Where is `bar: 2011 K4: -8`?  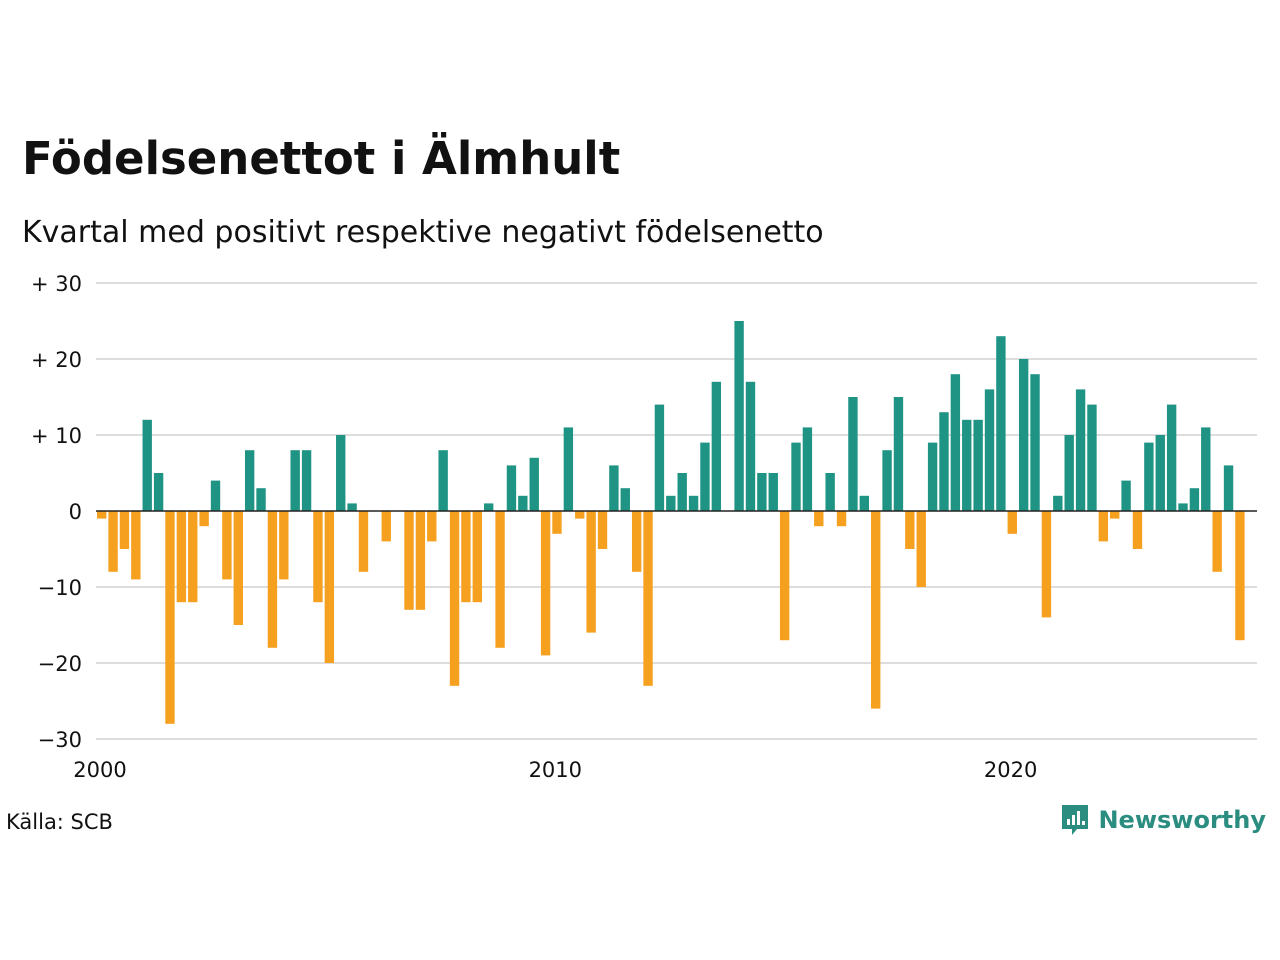 bar: 2011 K4: -8 is located at coordinates (636, 541).